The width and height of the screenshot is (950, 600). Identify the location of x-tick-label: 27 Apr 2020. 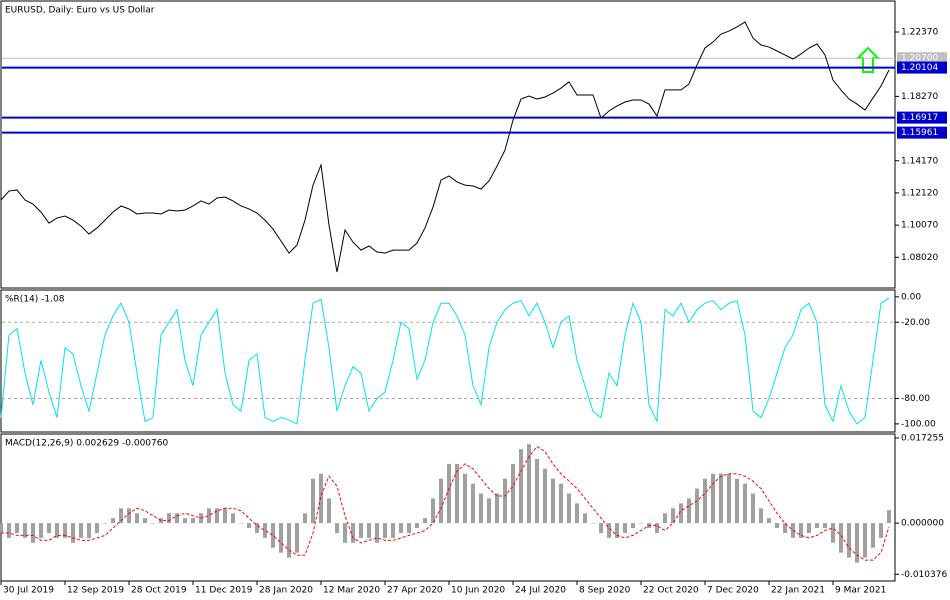
(415, 591).